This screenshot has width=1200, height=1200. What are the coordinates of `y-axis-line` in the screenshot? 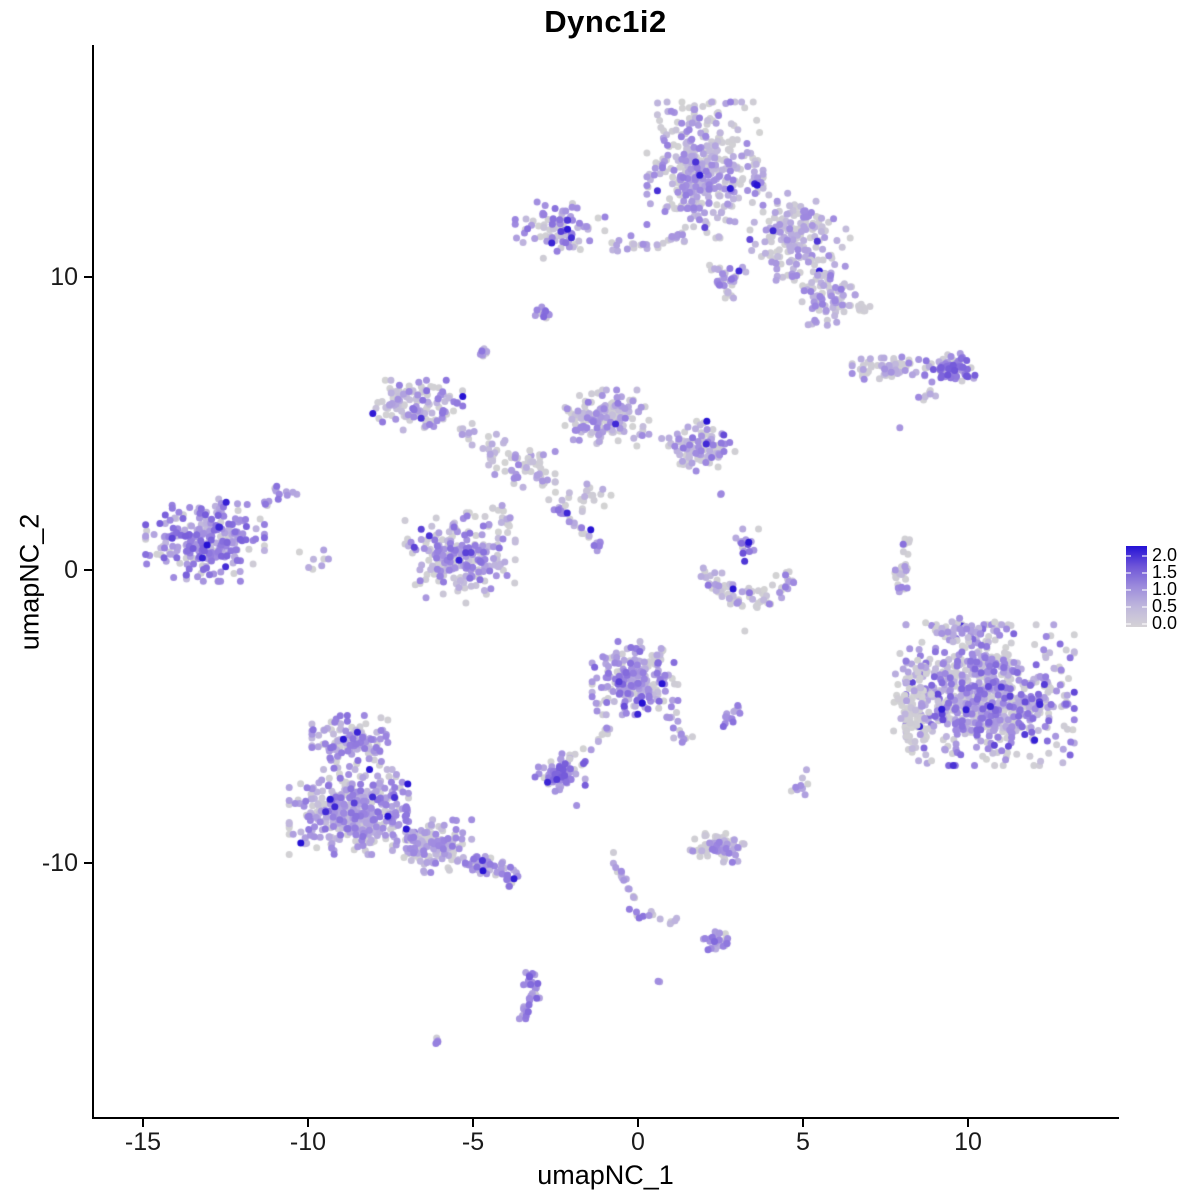 It's located at (93, 582).